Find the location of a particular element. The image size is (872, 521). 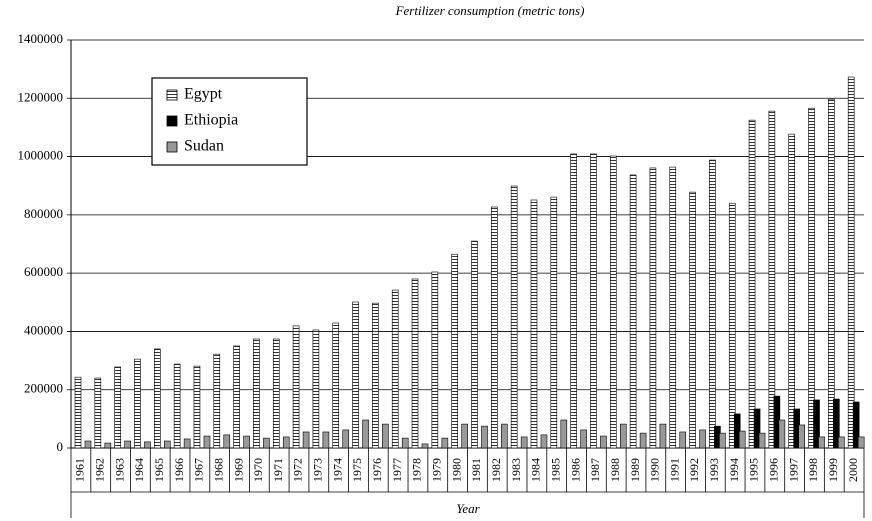

x-tick-label: 1975 is located at coordinates (357, 470).